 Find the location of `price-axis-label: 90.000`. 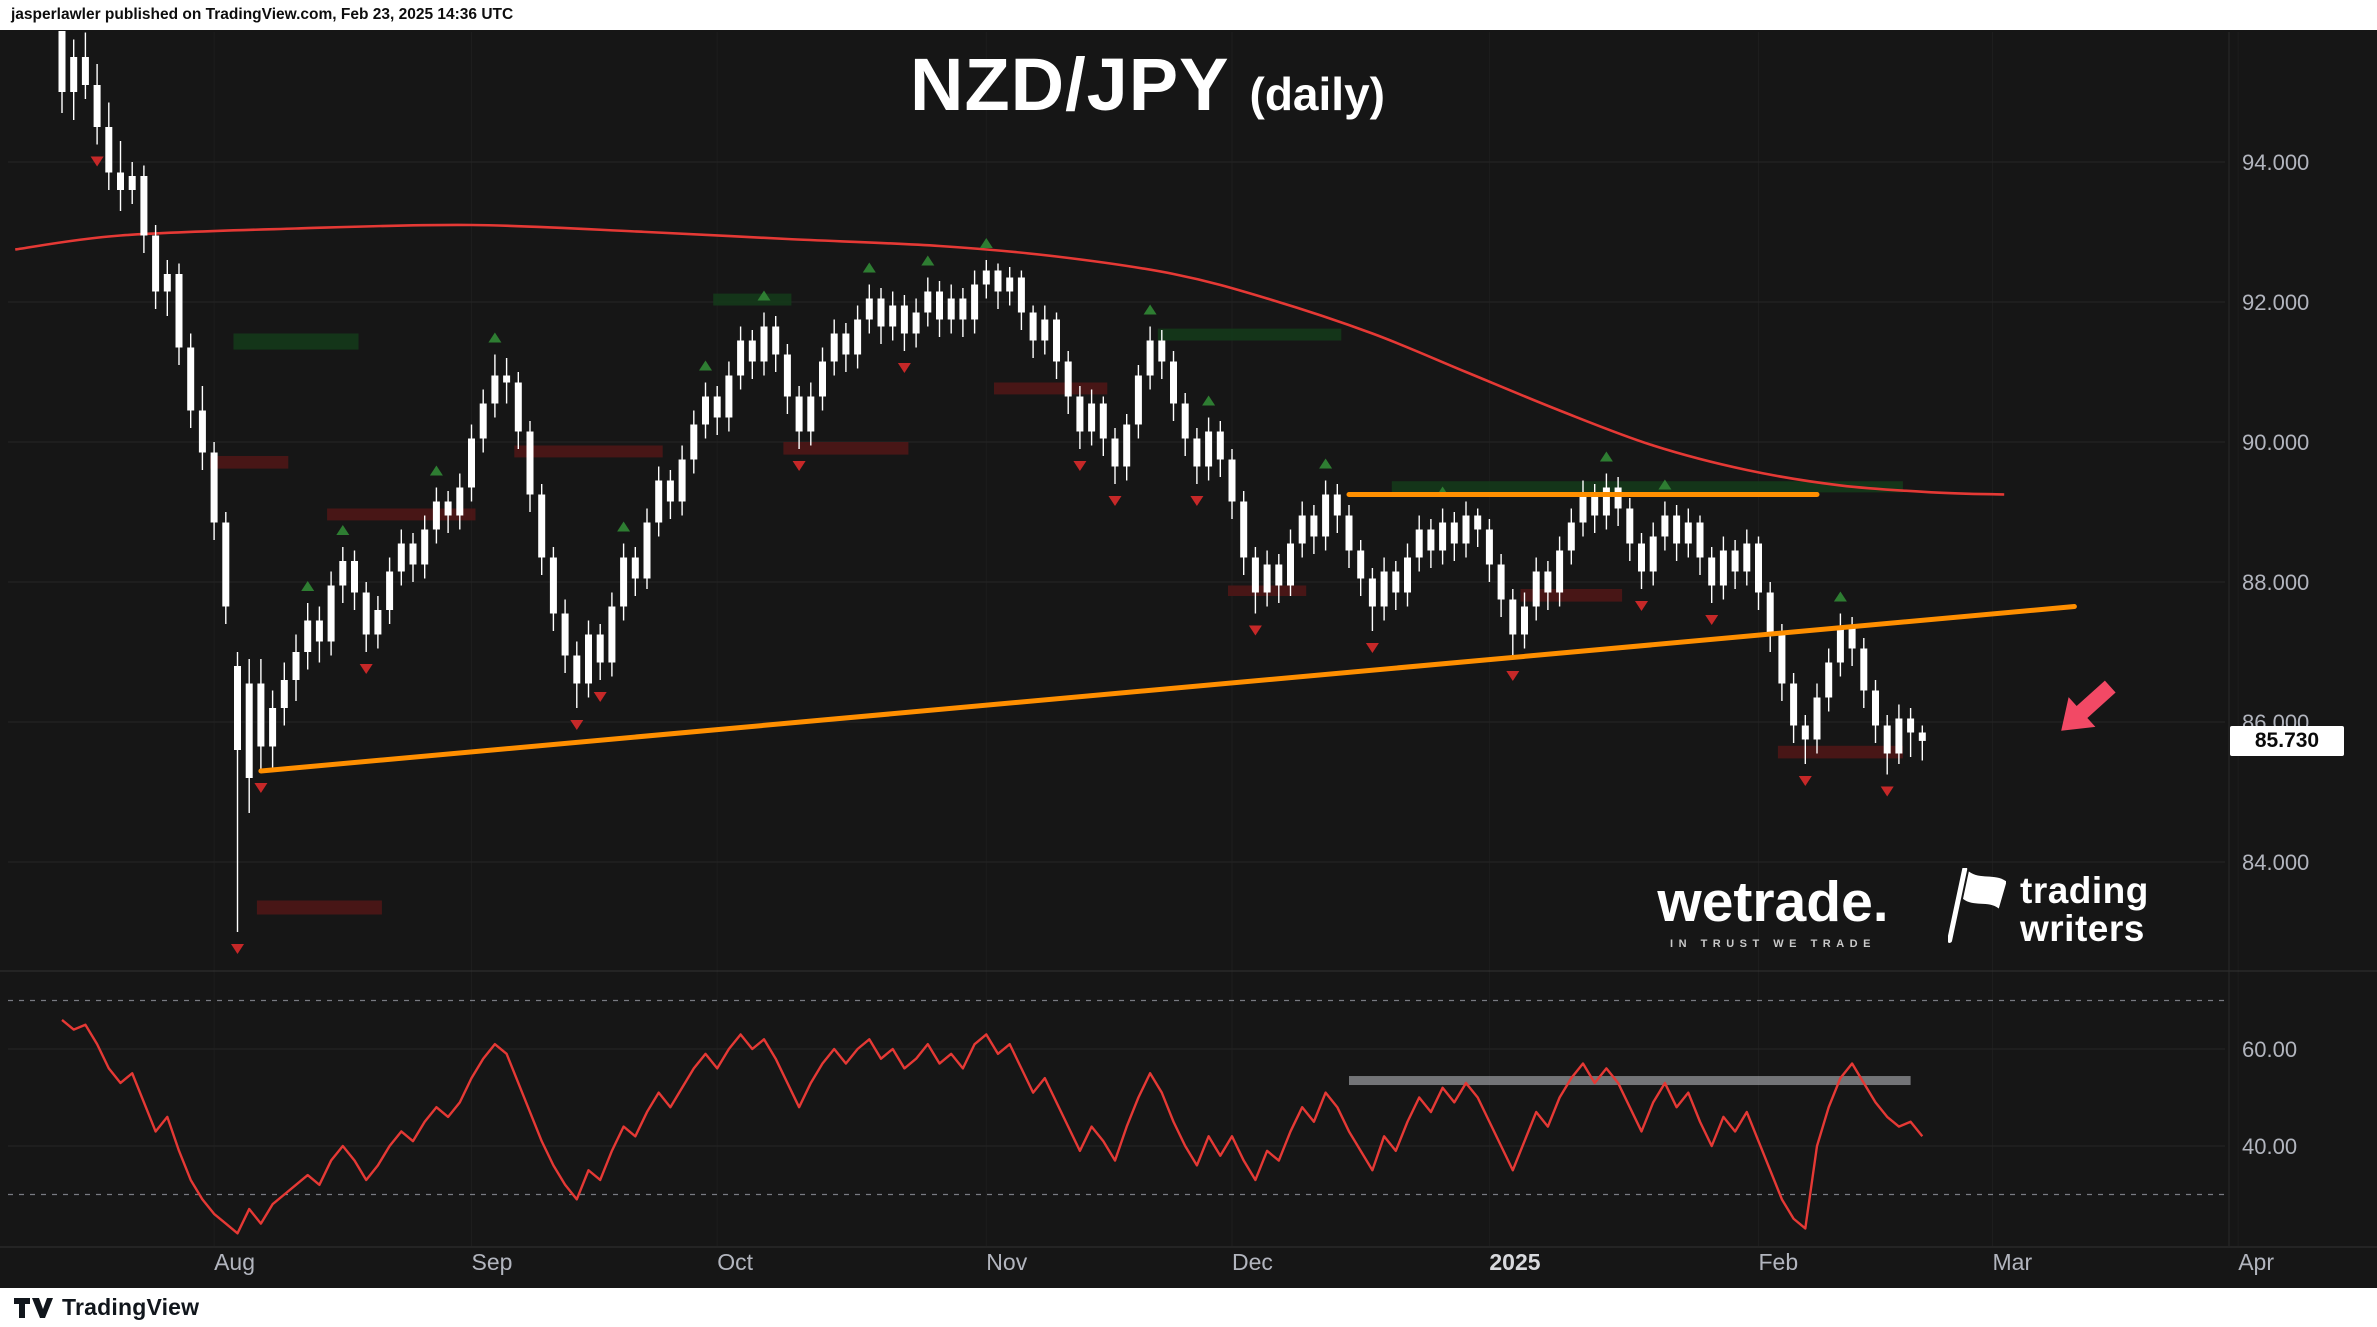

price-axis-label: 90.000 is located at coordinates (2275, 442).